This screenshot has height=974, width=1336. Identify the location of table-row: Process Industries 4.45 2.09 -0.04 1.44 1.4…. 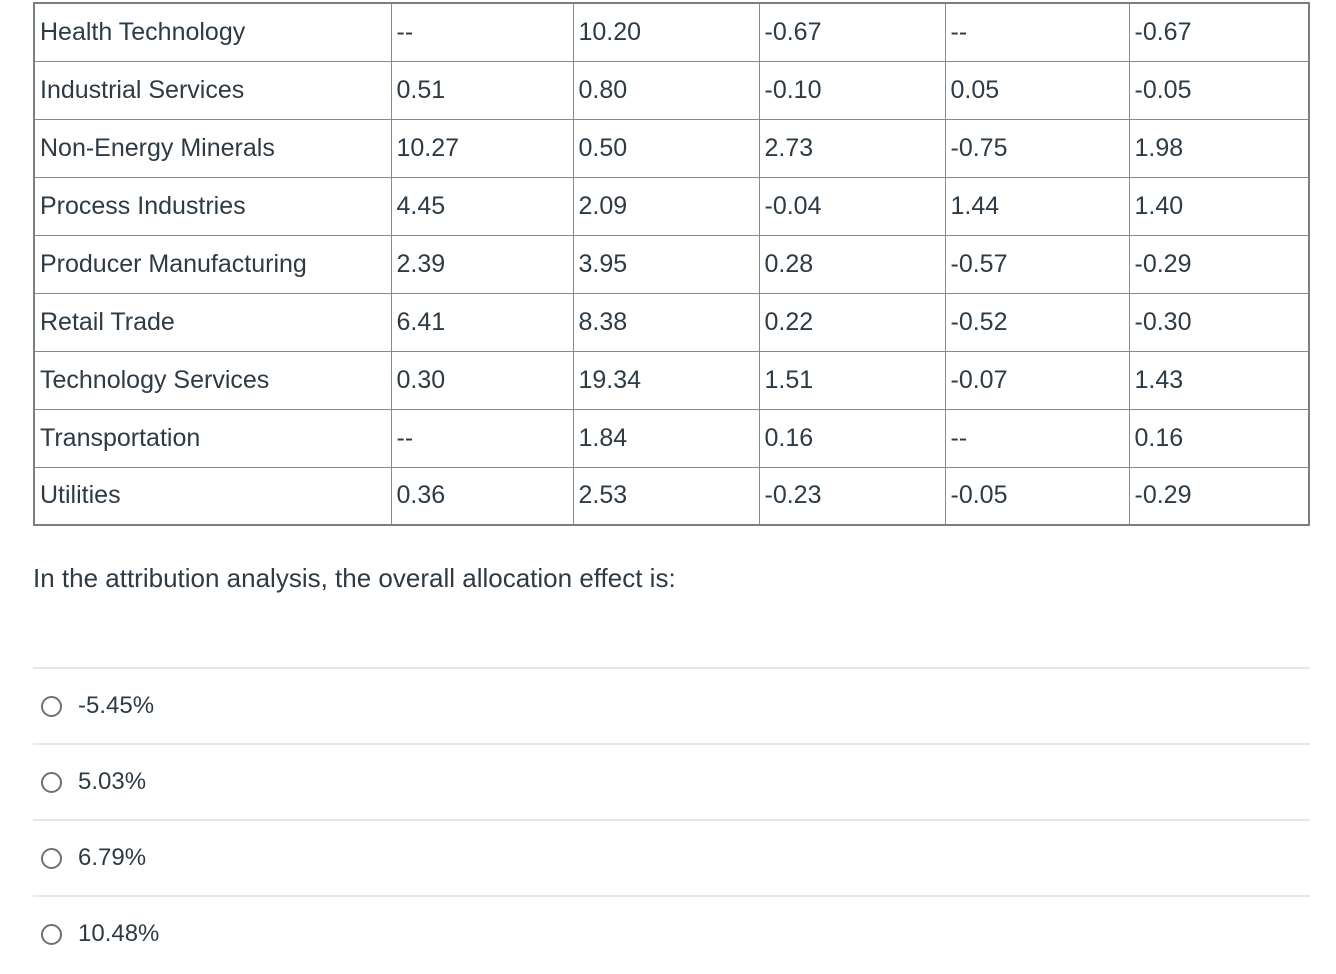
(671, 206).